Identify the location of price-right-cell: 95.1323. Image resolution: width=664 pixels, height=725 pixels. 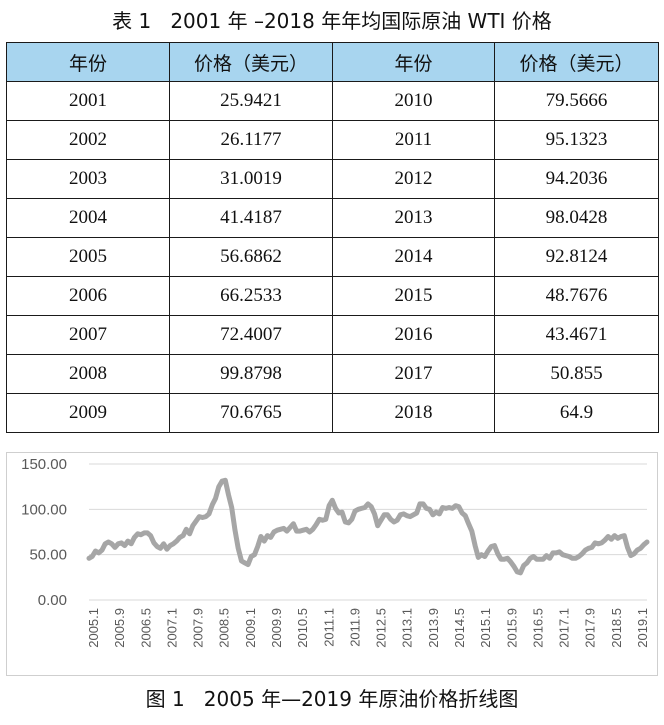
(576, 140).